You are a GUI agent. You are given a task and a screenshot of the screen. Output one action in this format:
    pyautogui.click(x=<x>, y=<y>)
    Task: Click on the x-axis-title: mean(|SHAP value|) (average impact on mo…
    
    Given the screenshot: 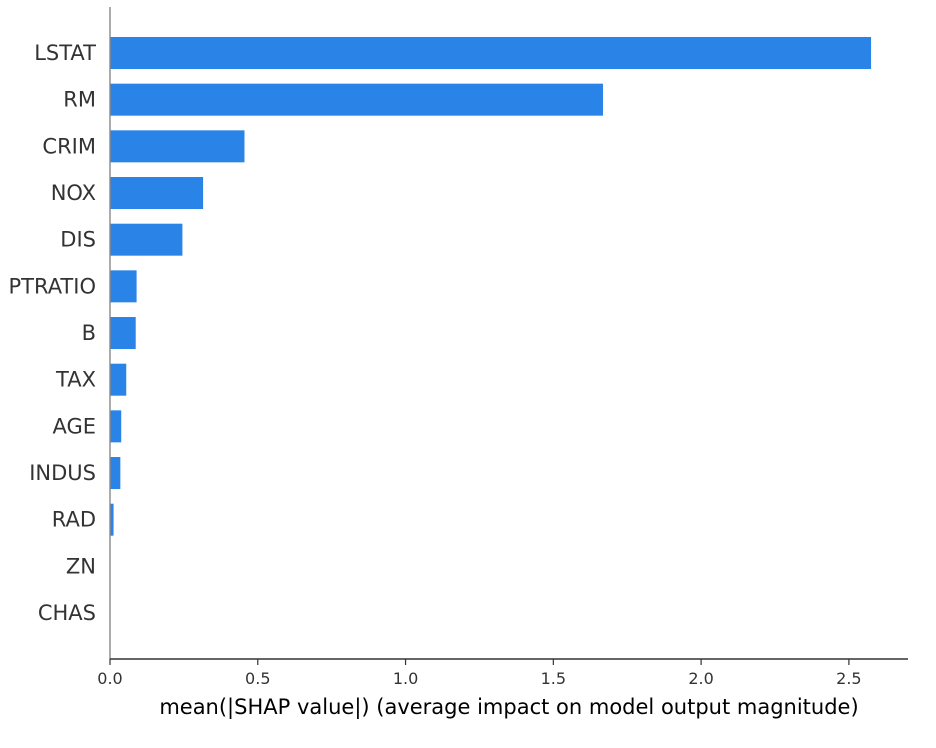 What is the action you would take?
    pyautogui.click(x=508, y=707)
    